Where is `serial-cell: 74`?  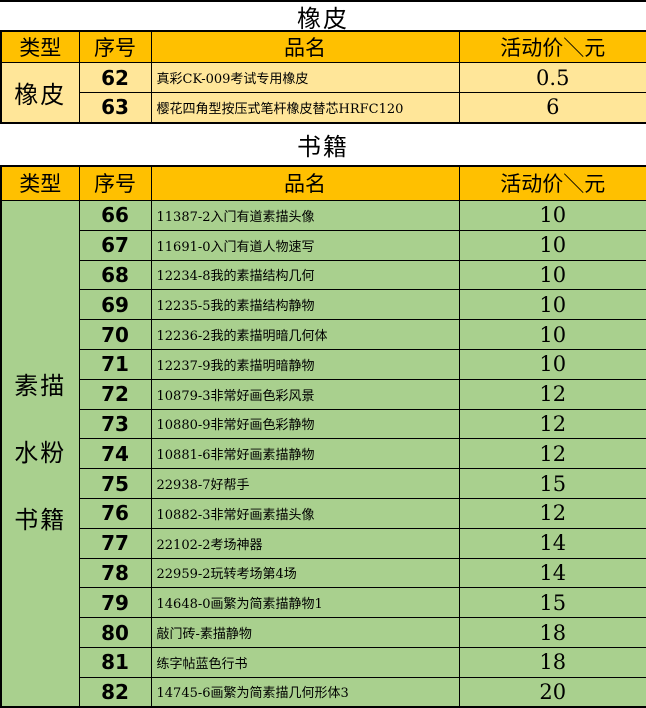
serial-cell: 74 is located at coordinates (115, 454).